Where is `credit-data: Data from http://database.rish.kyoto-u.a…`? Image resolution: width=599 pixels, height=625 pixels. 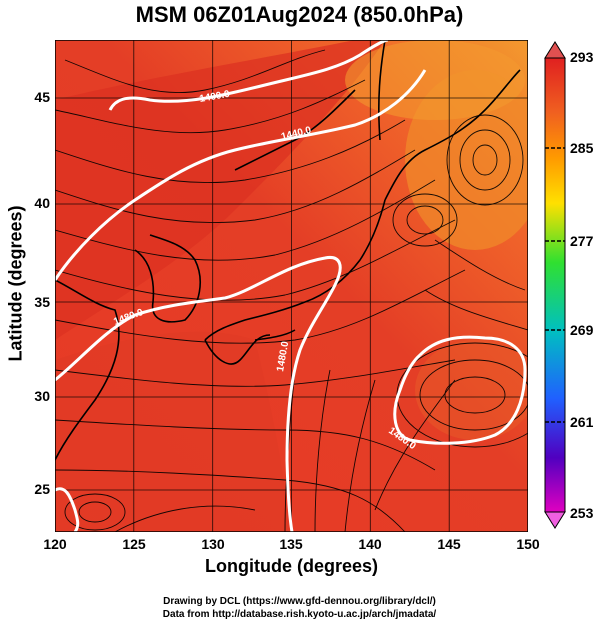
credit-data: Data from http://database.rish.kyoto-u.a… is located at coordinates (299, 614).